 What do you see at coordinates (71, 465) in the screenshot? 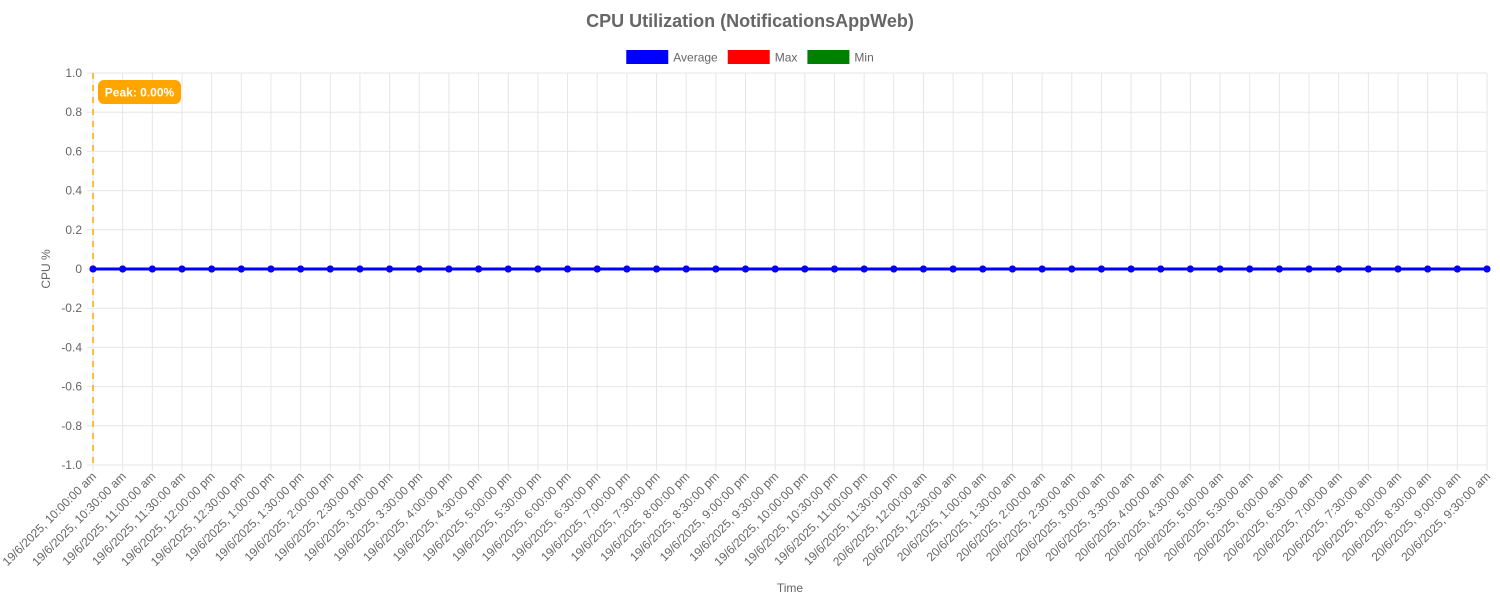
I see `y-tick-label: -1.0` at bounding box center [71, 465].